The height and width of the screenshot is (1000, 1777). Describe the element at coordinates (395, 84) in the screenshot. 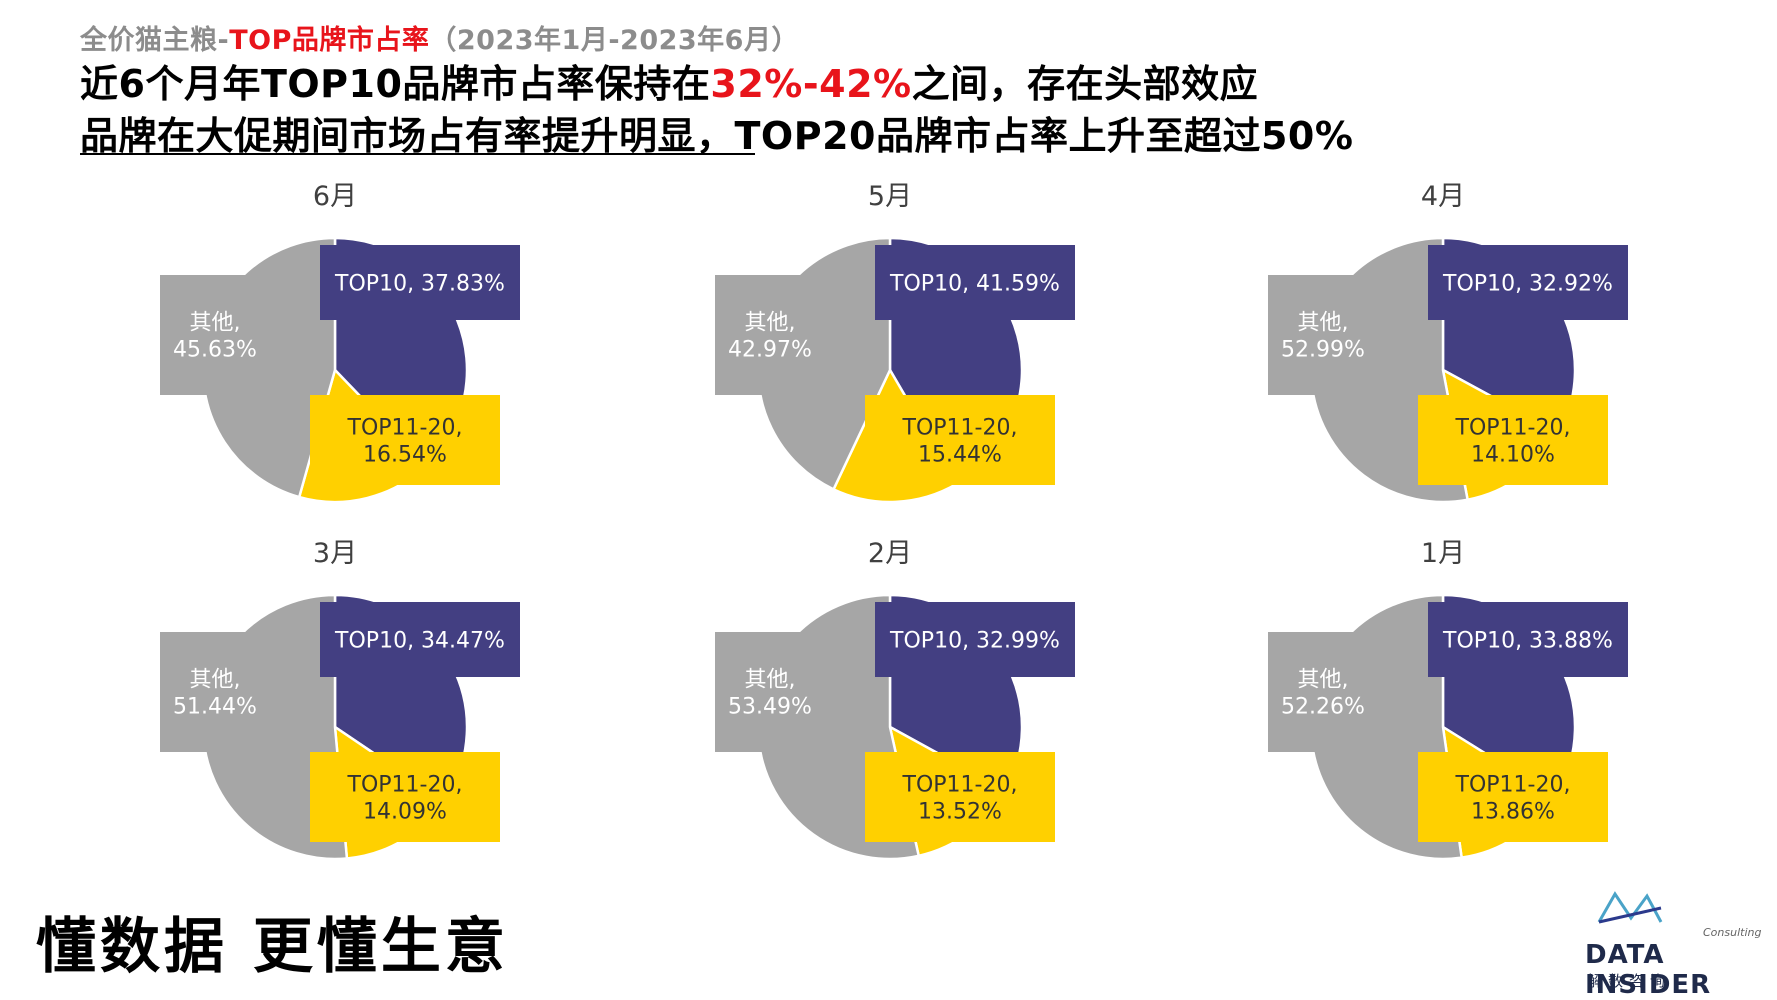

I see `headline-line1-pre: 近6个月年TOP10品牌市占率保持在` at that location.